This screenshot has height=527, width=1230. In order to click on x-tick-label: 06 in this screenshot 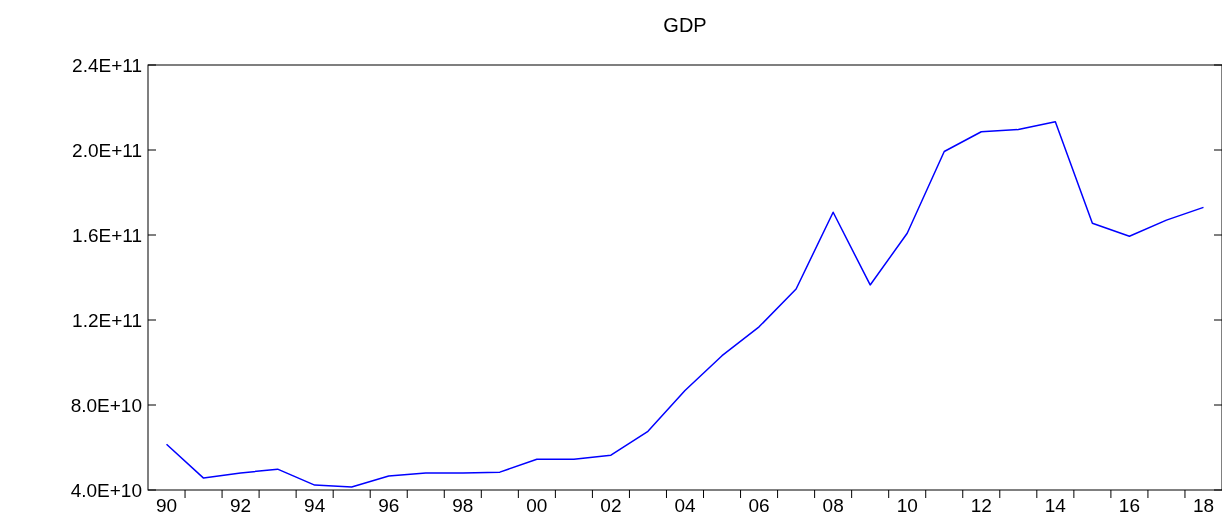, I will do `click(759, 505)`.